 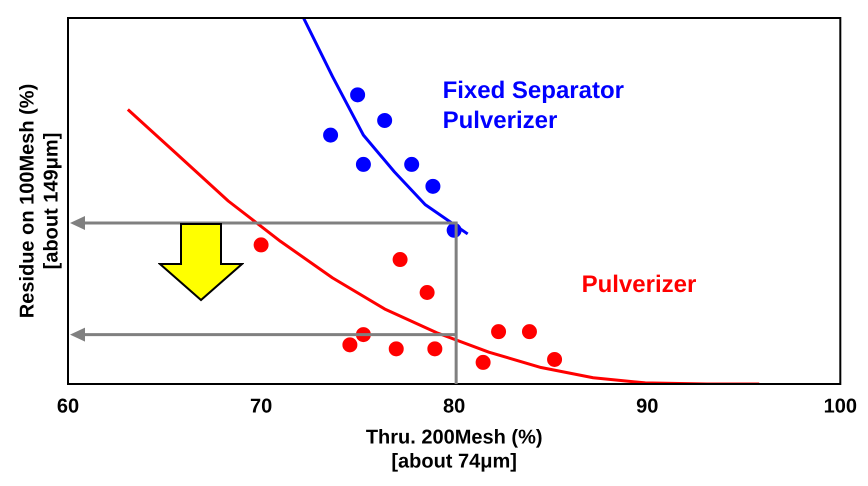 I want to click on x-tick-label: 90, so click(x=647, y=407).